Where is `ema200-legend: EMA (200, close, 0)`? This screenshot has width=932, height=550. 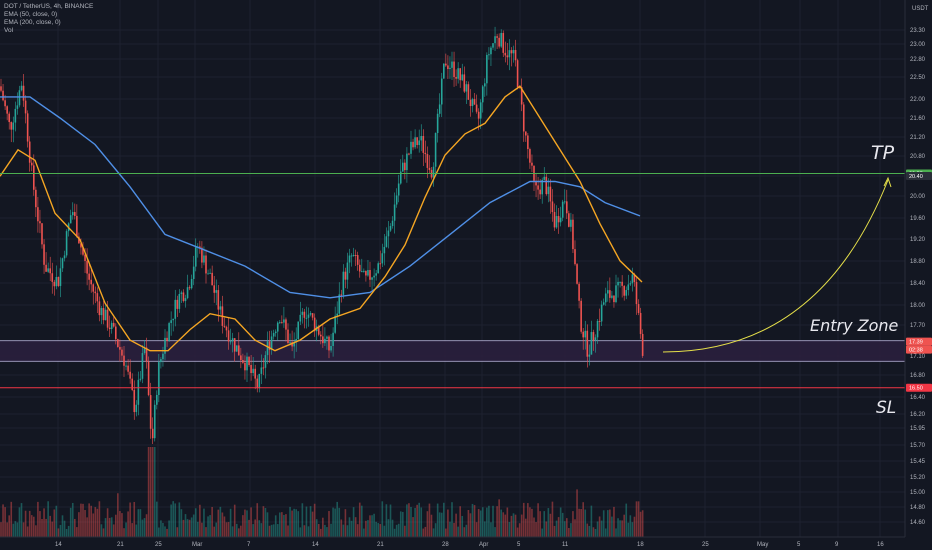 ema200-legend: EMA (200, close, 0) is located at coordinates (32, 22).